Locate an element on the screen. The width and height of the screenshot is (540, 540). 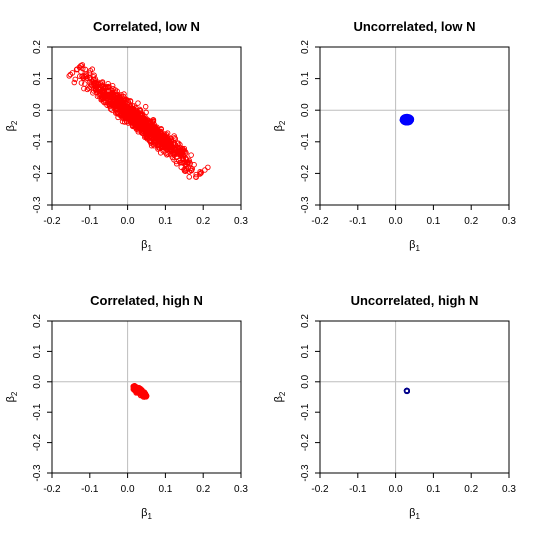
y-tick-label: 0.0 is located at coordinates (305, 110).